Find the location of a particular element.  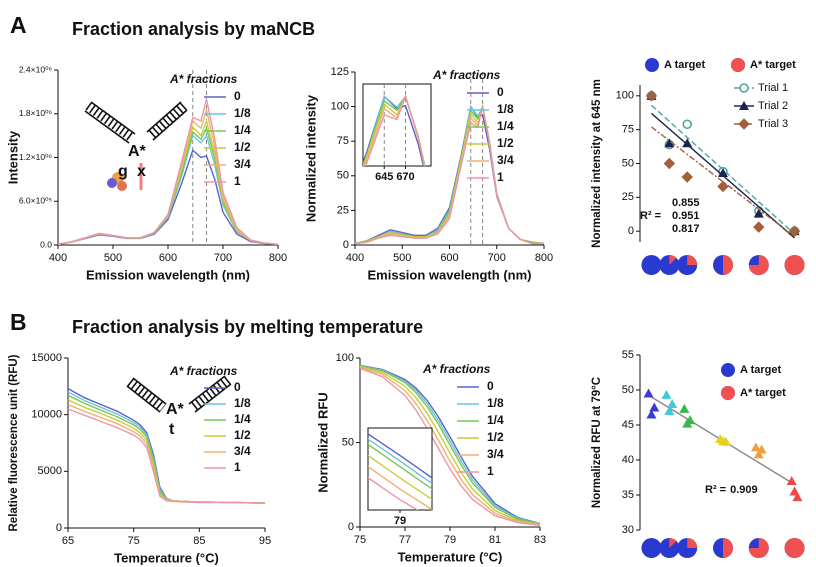

x-tick-label: 85 is located at coordinates (199, 541).